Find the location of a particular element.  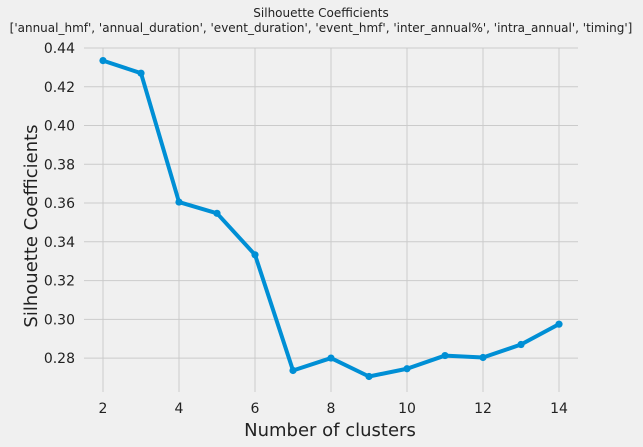

x-tick-label: 14 is located at coordinates (559, 409).